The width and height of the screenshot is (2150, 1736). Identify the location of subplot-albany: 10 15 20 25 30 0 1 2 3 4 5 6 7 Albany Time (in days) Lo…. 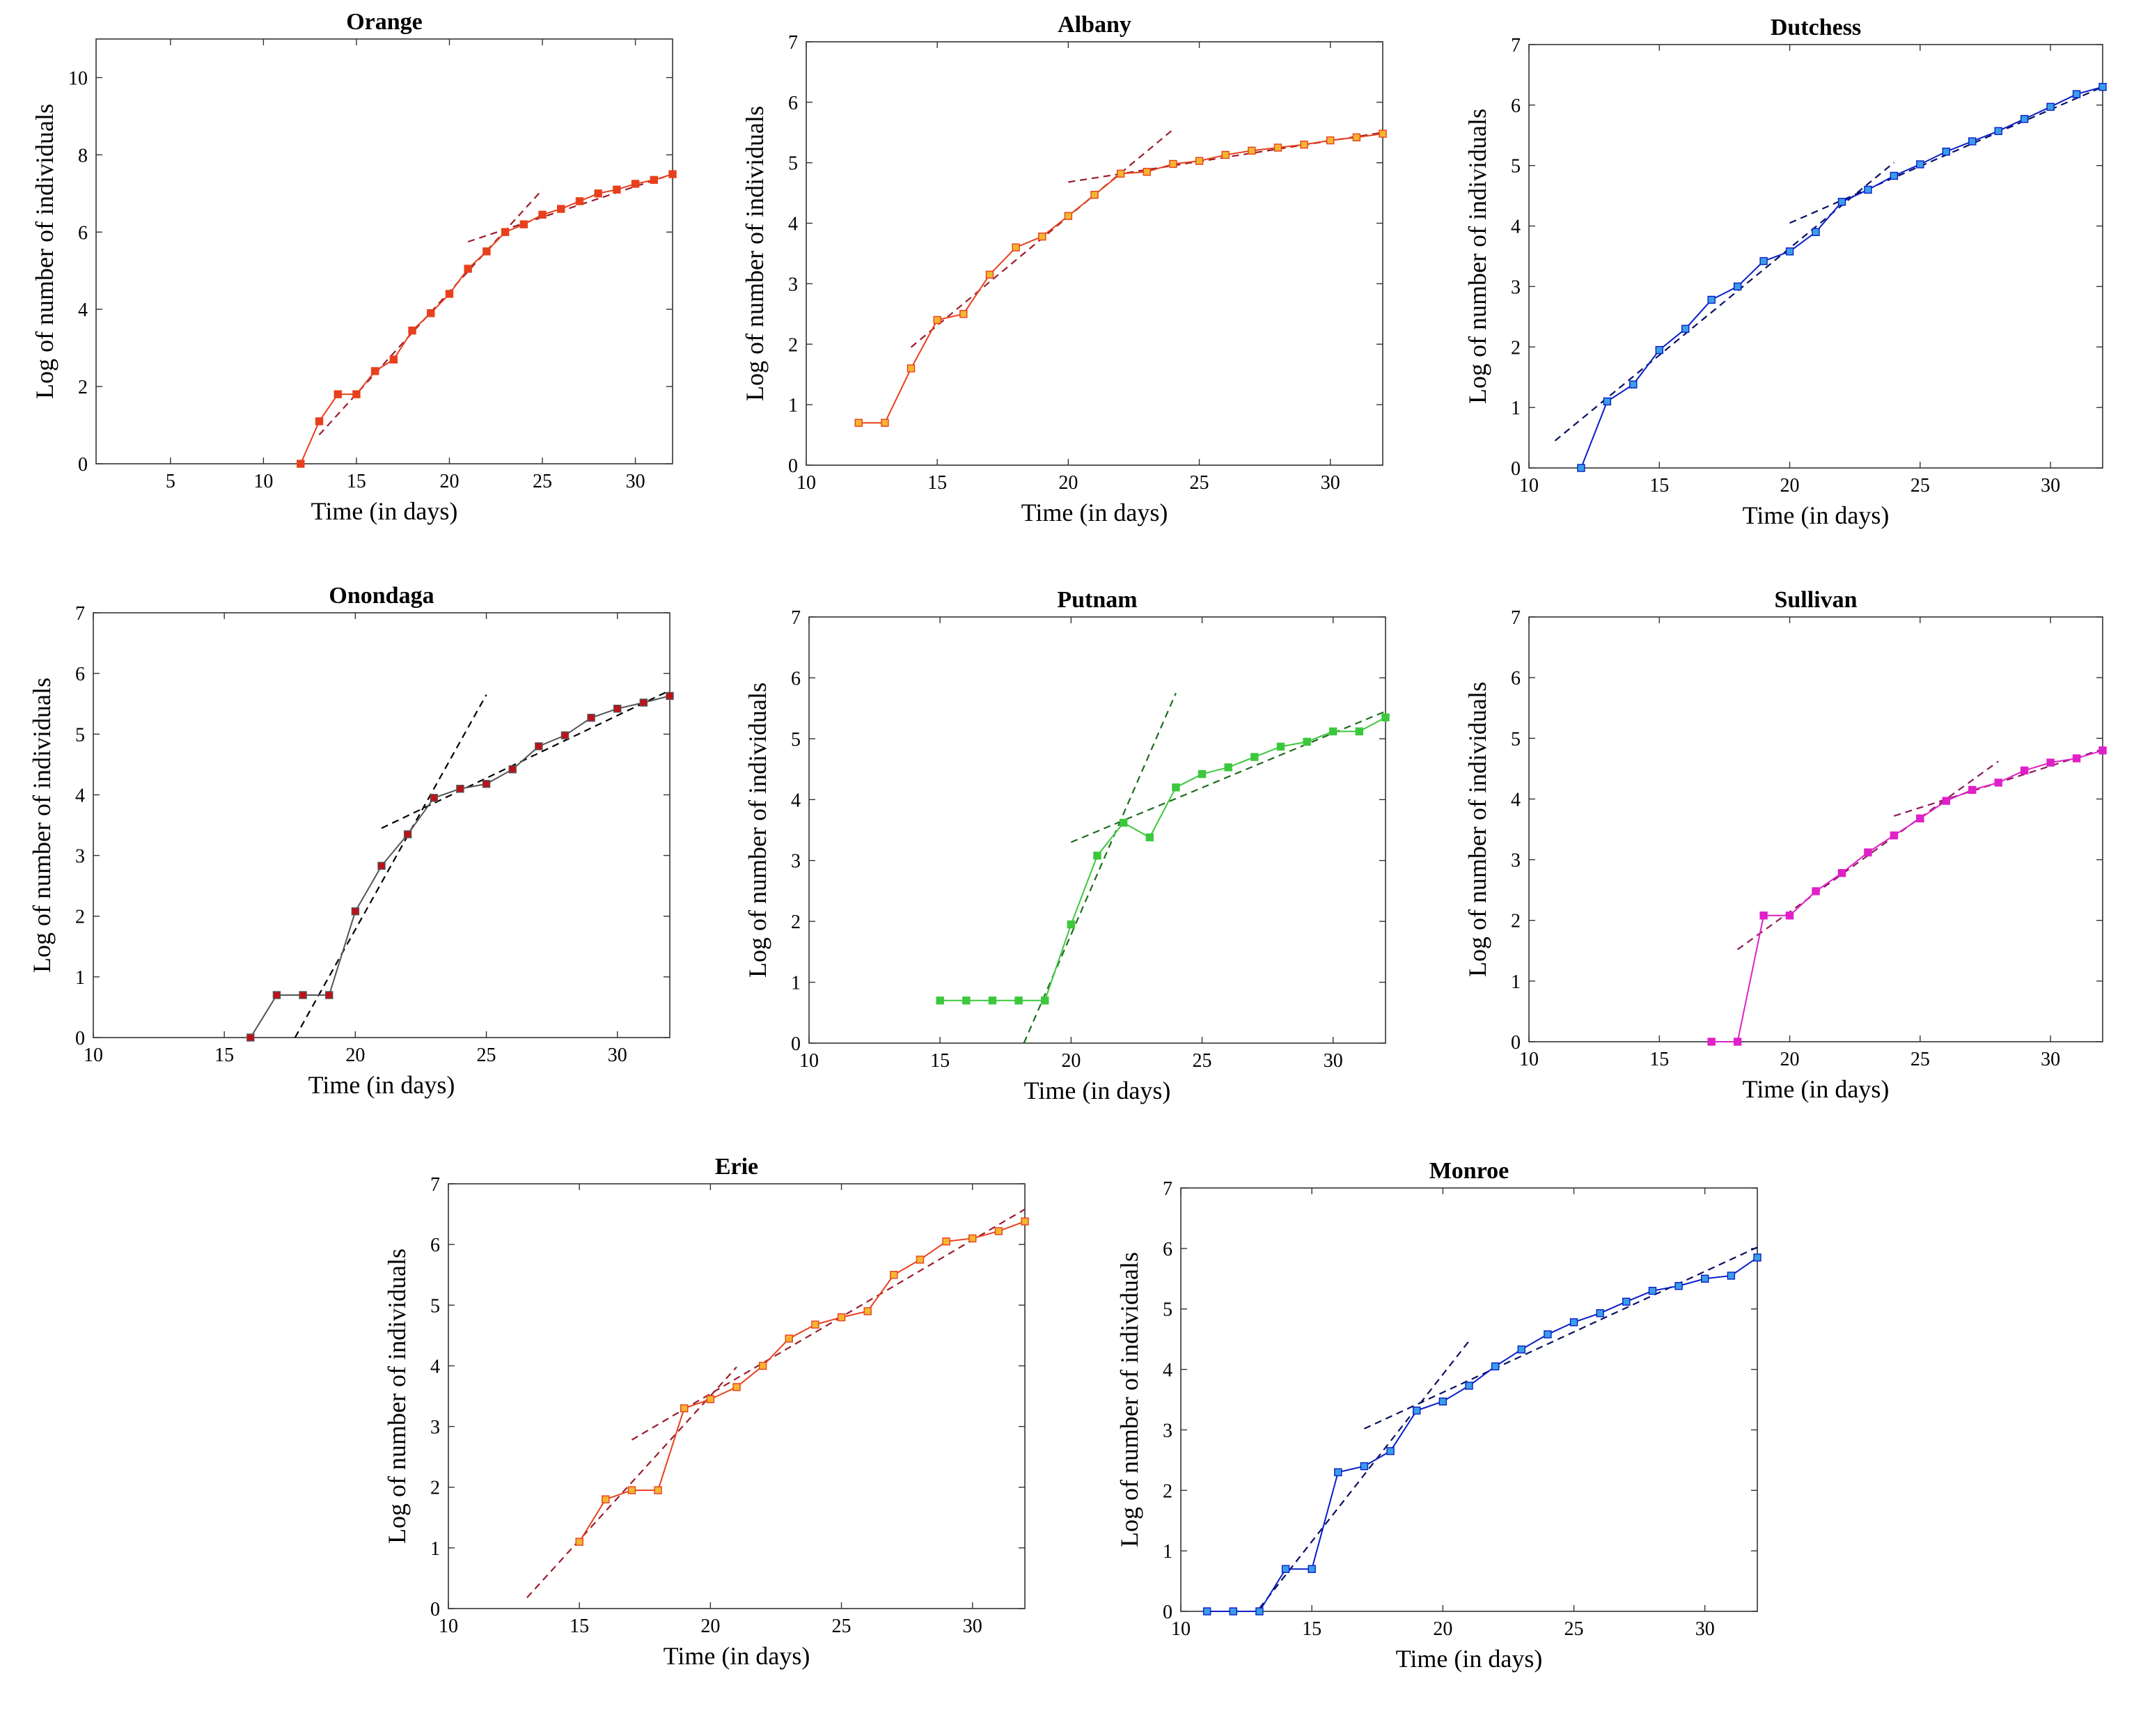
(1064, 269).